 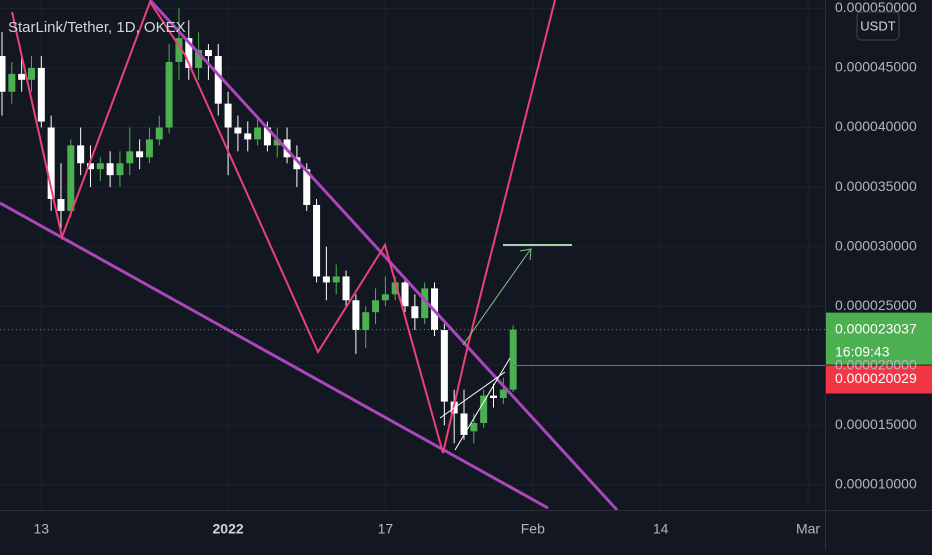 I want to click on x-tick-label: Feb, so click(x=533, y=529).